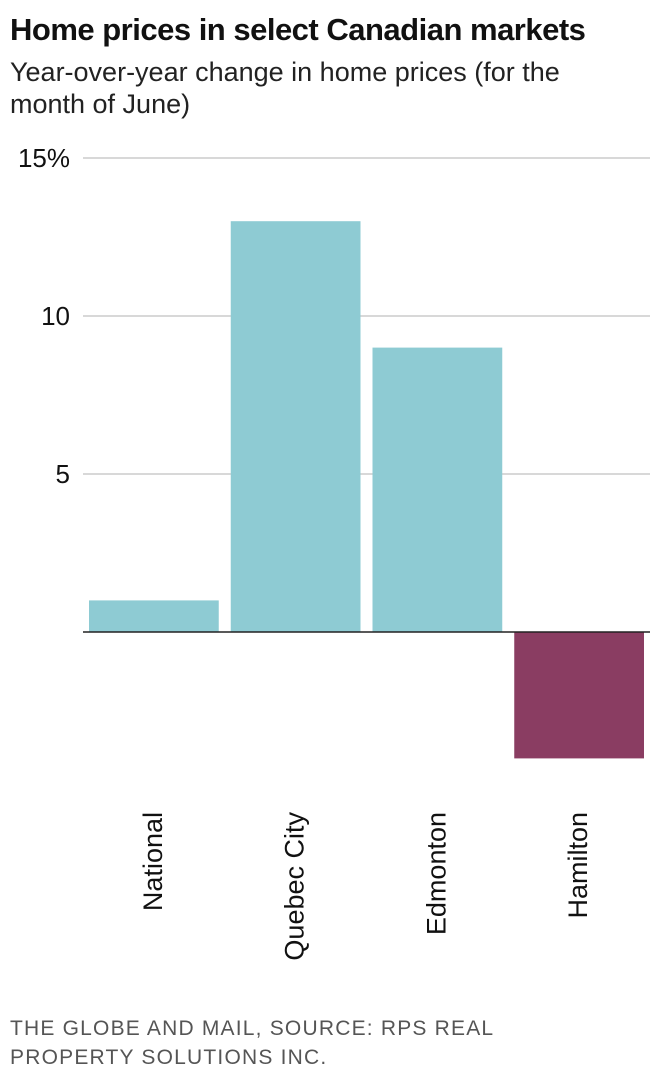  I want to click on y-tick-label: 15%, so click(44, 158).